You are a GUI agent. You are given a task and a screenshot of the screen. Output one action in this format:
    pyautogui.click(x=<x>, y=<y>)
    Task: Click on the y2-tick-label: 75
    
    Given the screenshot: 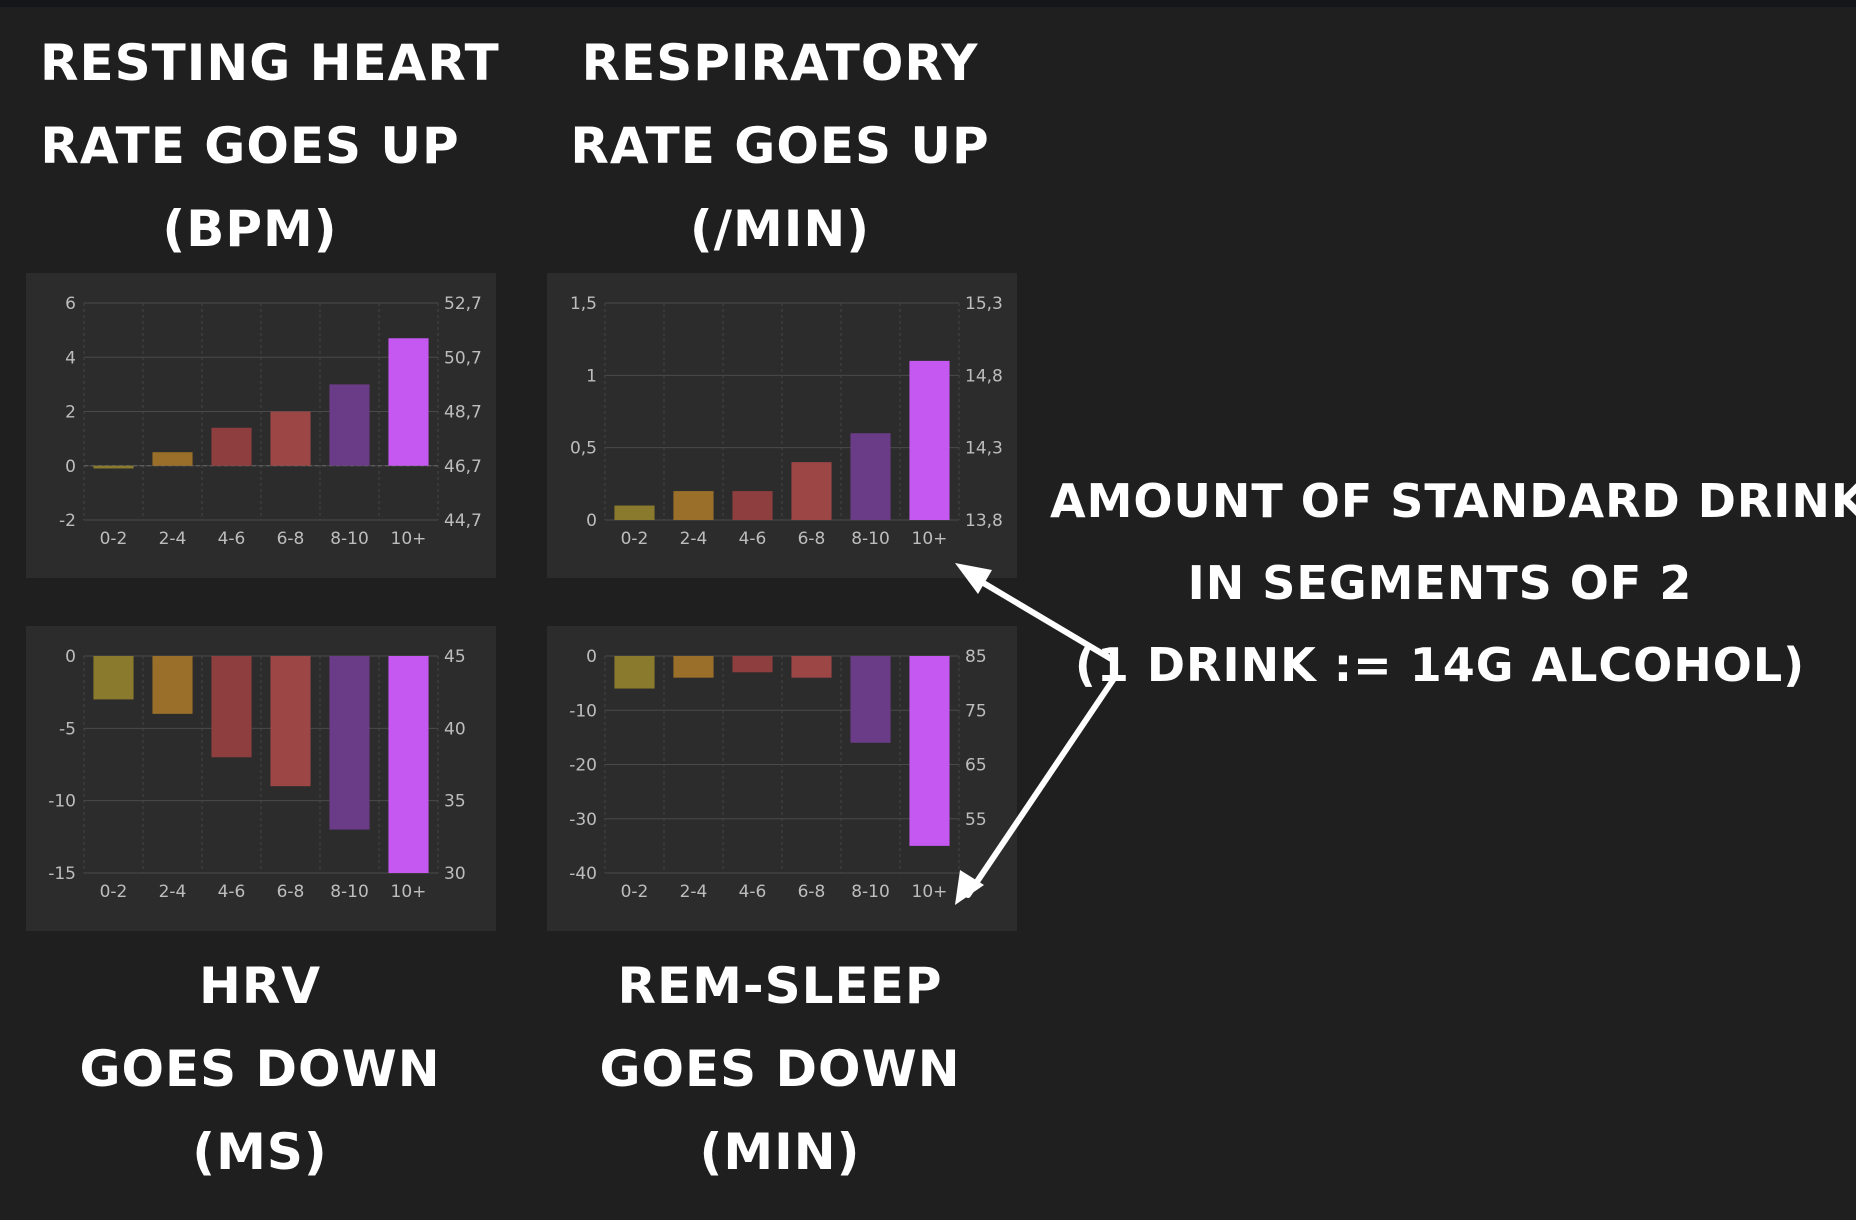 What is the action you would take?
    pyautogui.click(x=976, y=711)
    